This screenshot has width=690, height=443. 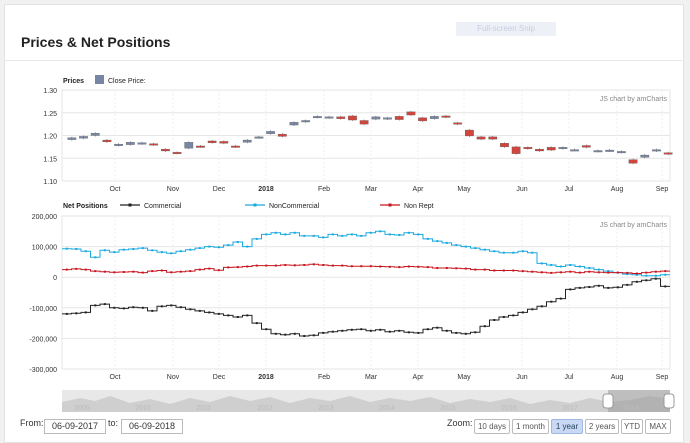 What do you see at coordinates (506, 29) in the screenshot?
I see `fullscreen-button: Full-screen Snip` at bounding box center [506, 29].